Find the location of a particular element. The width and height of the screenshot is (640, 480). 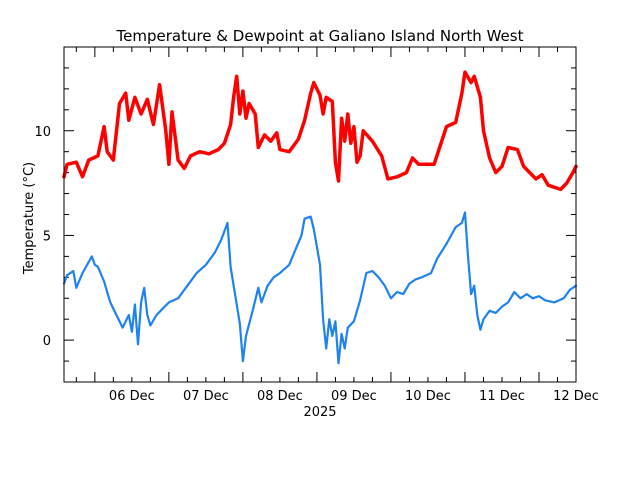

y-tick-label: 0 is located at coordinates (47, 341).